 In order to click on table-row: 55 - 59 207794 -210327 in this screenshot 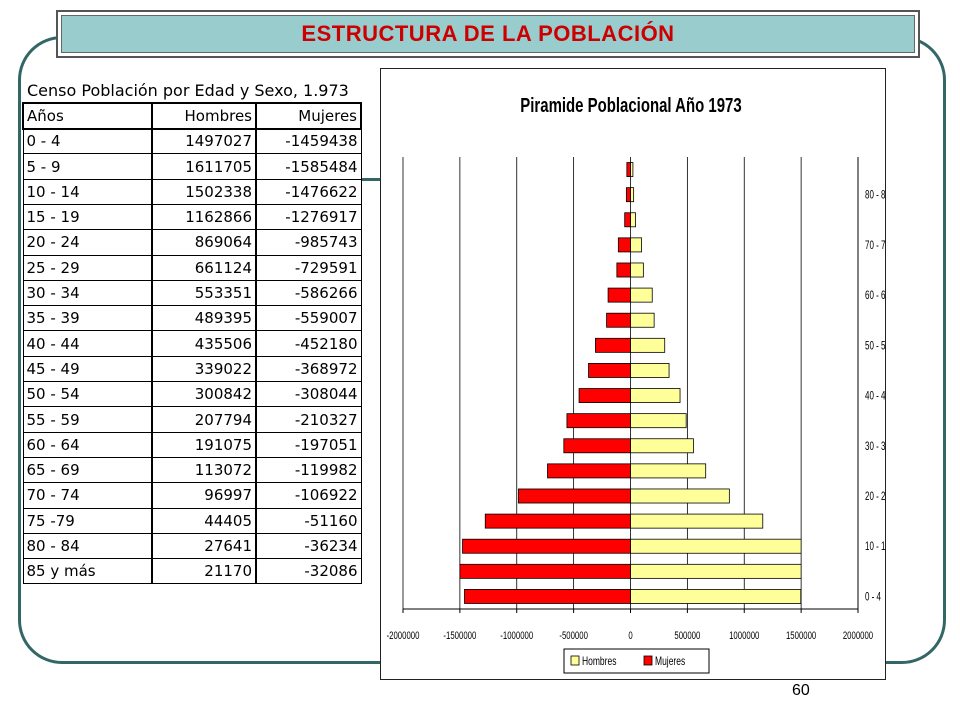, I will do `click(192, 419)`.